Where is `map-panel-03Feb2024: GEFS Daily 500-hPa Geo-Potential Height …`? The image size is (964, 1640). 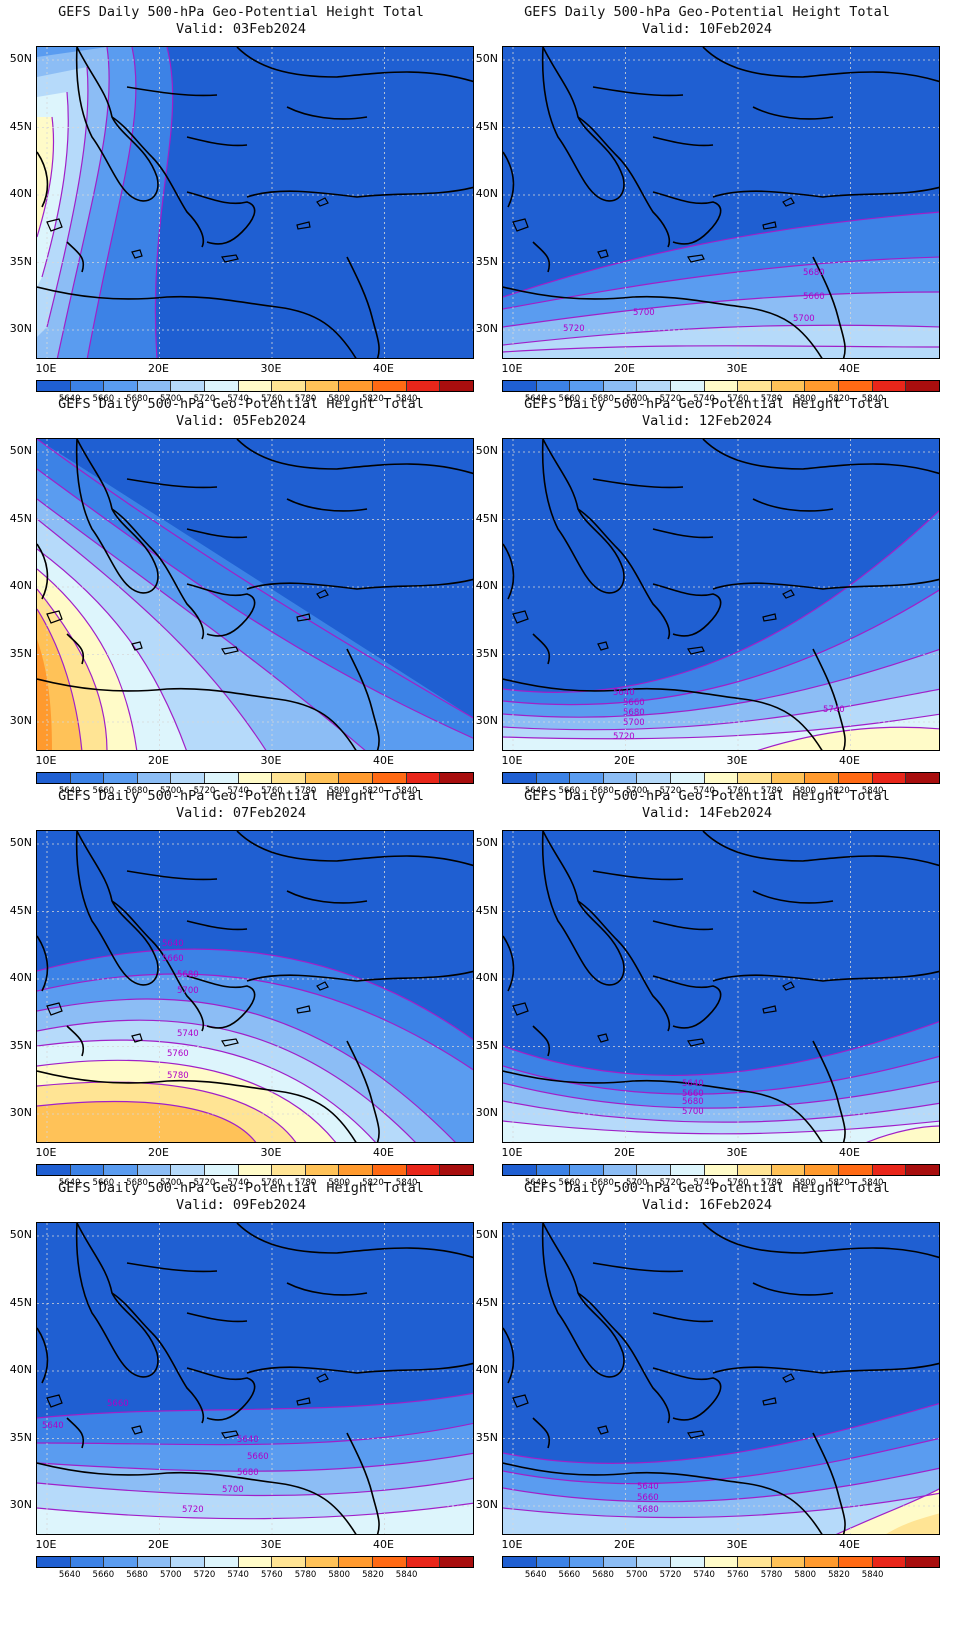
map-panel-03Feb2024: GEFS Daily 500-hPa Geo-Potential Height … is located at coordinates (241, 205).